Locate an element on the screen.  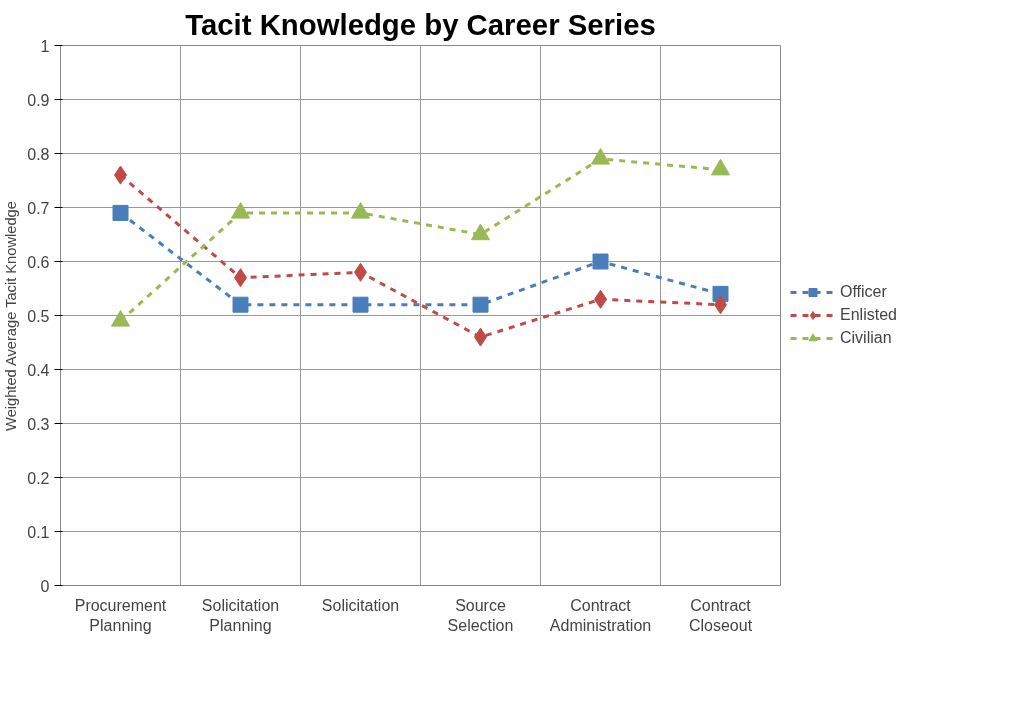
y-tick-label: 0.9 is located at coordinates (38, 100).